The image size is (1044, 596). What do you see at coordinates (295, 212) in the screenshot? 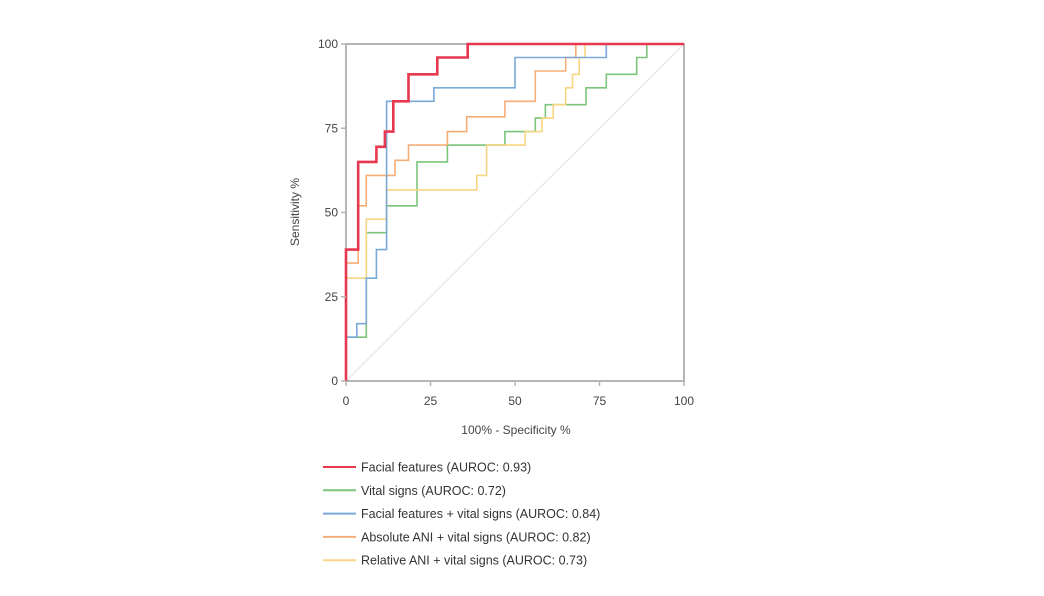
I see `y-axis-title: Sensitivity %` at bounding box center [295, 212].